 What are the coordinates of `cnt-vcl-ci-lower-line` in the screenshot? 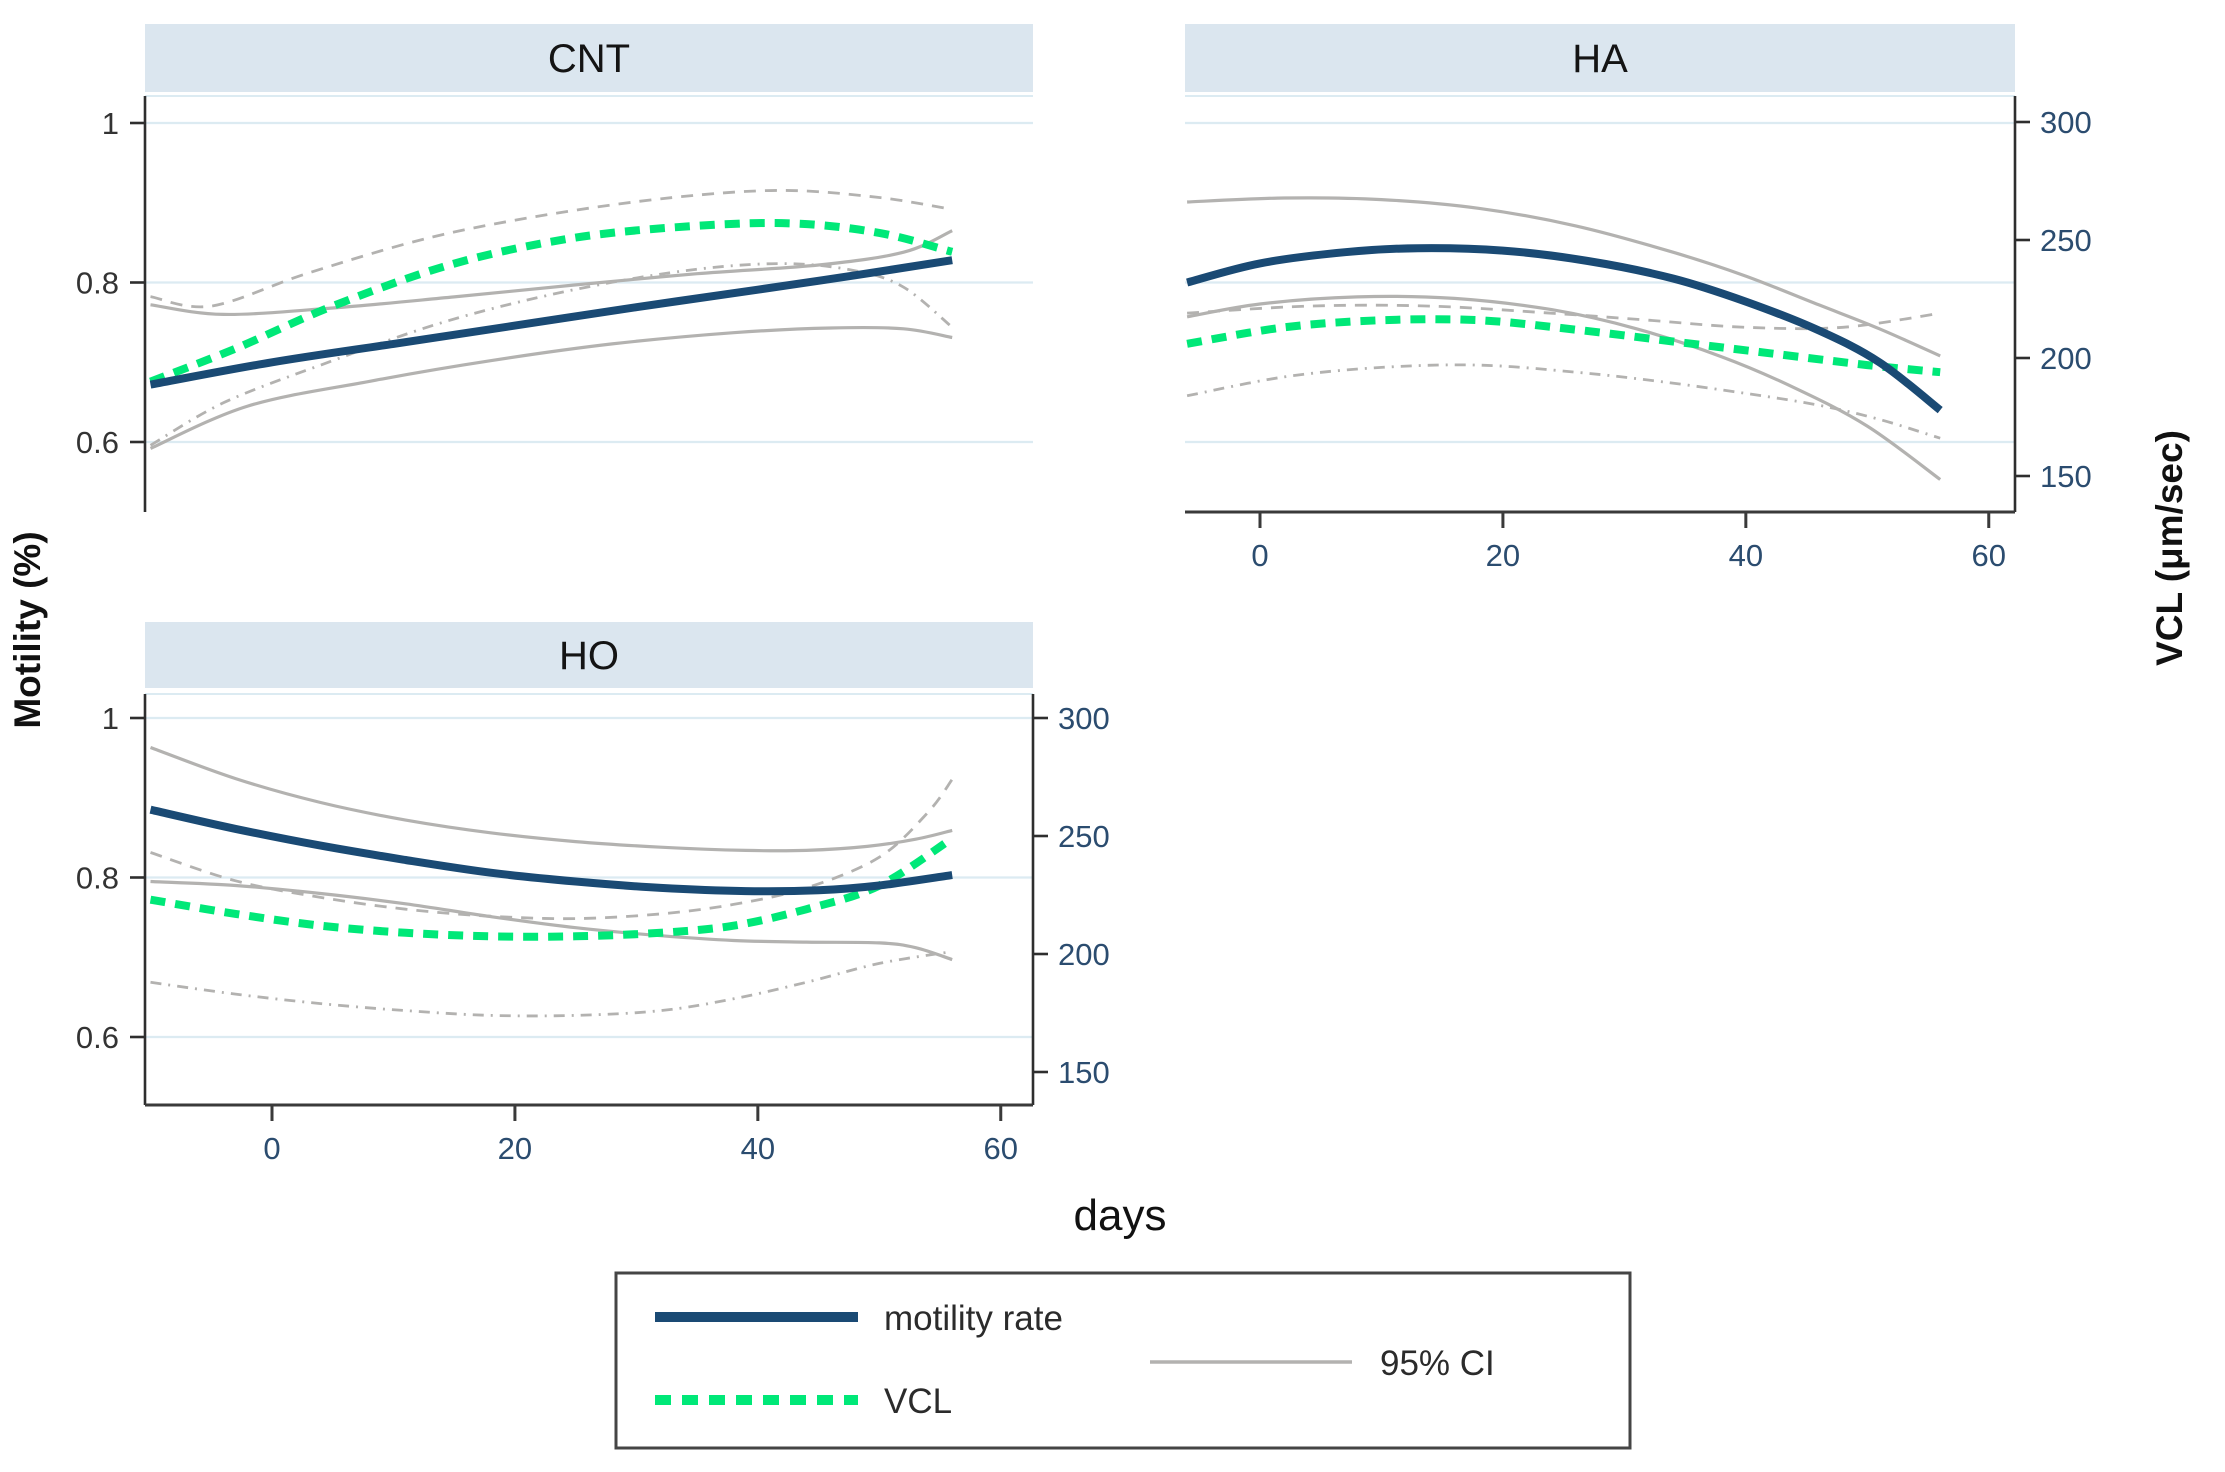 It's located at (551, 354).